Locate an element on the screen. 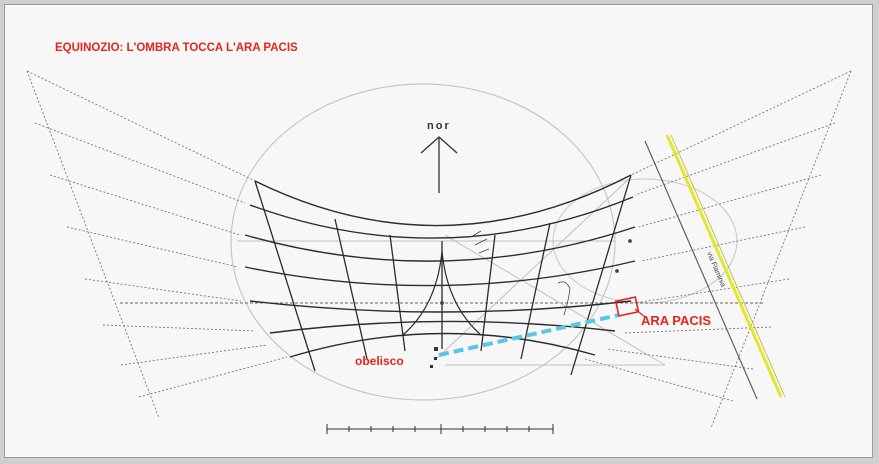 Image resolution: width=879 pixels, height=464 pixels. north-arrow-icon is located at coordinates (439, 164).